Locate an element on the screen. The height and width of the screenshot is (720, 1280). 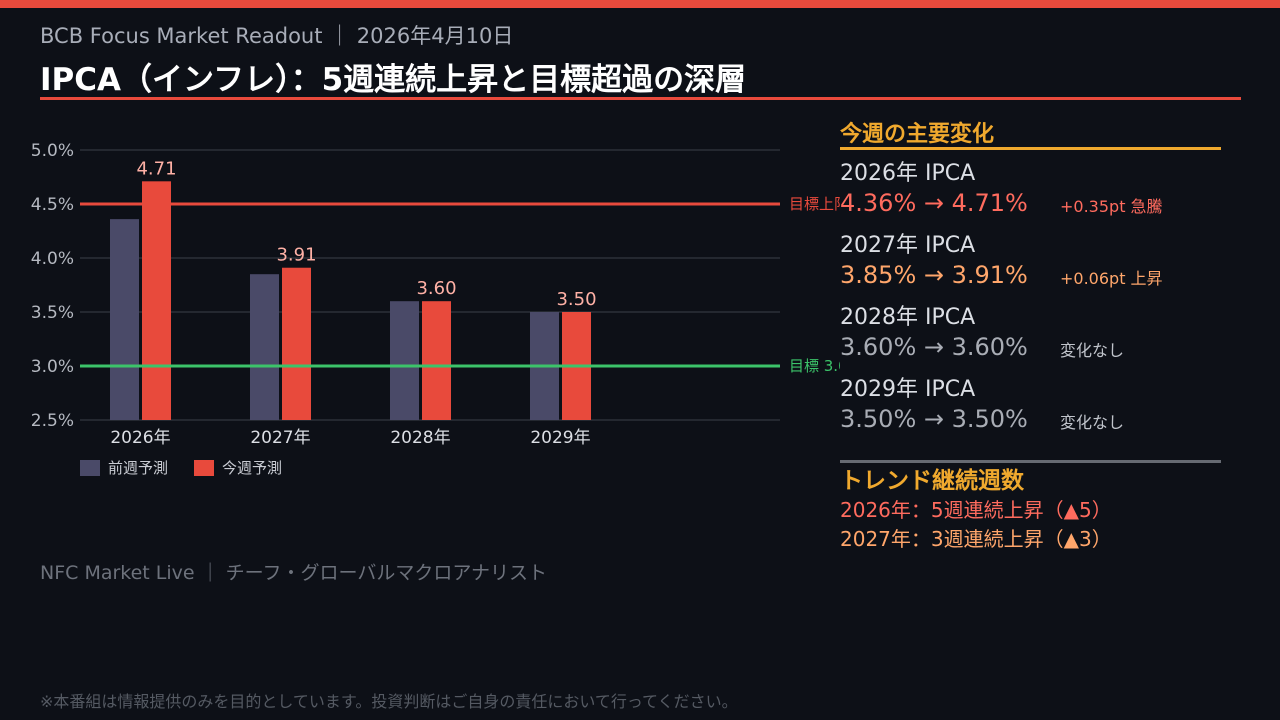
change-label: 2029年 IPCA is located at coordinates (908, 389).